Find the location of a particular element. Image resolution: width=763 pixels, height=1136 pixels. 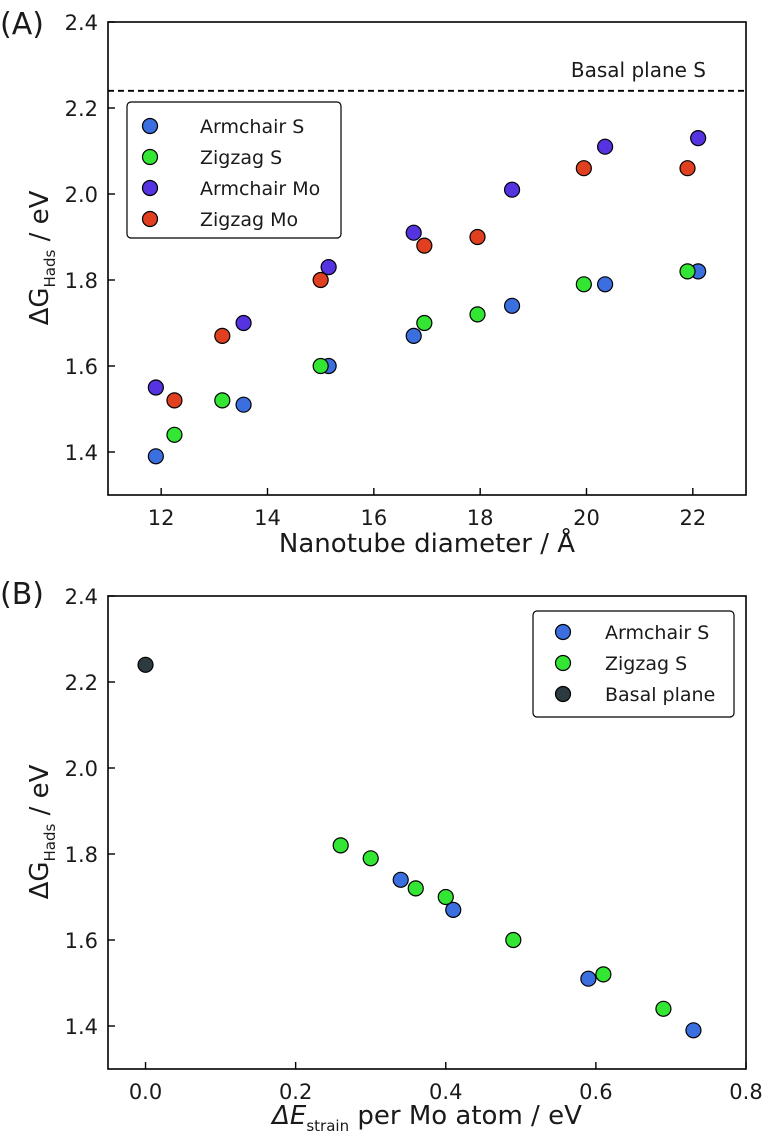

legend-marker-basal-plane is located at coordinates (563, 694).